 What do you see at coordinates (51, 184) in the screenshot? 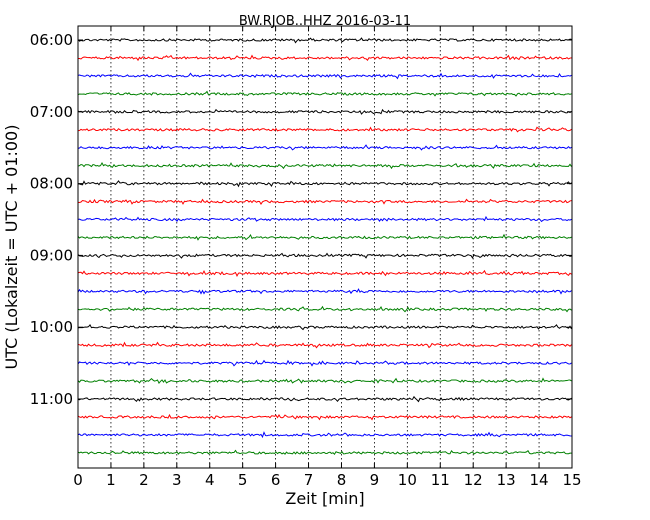
I see `y-tick-label: 08:00` at bounding box center [51, 184].